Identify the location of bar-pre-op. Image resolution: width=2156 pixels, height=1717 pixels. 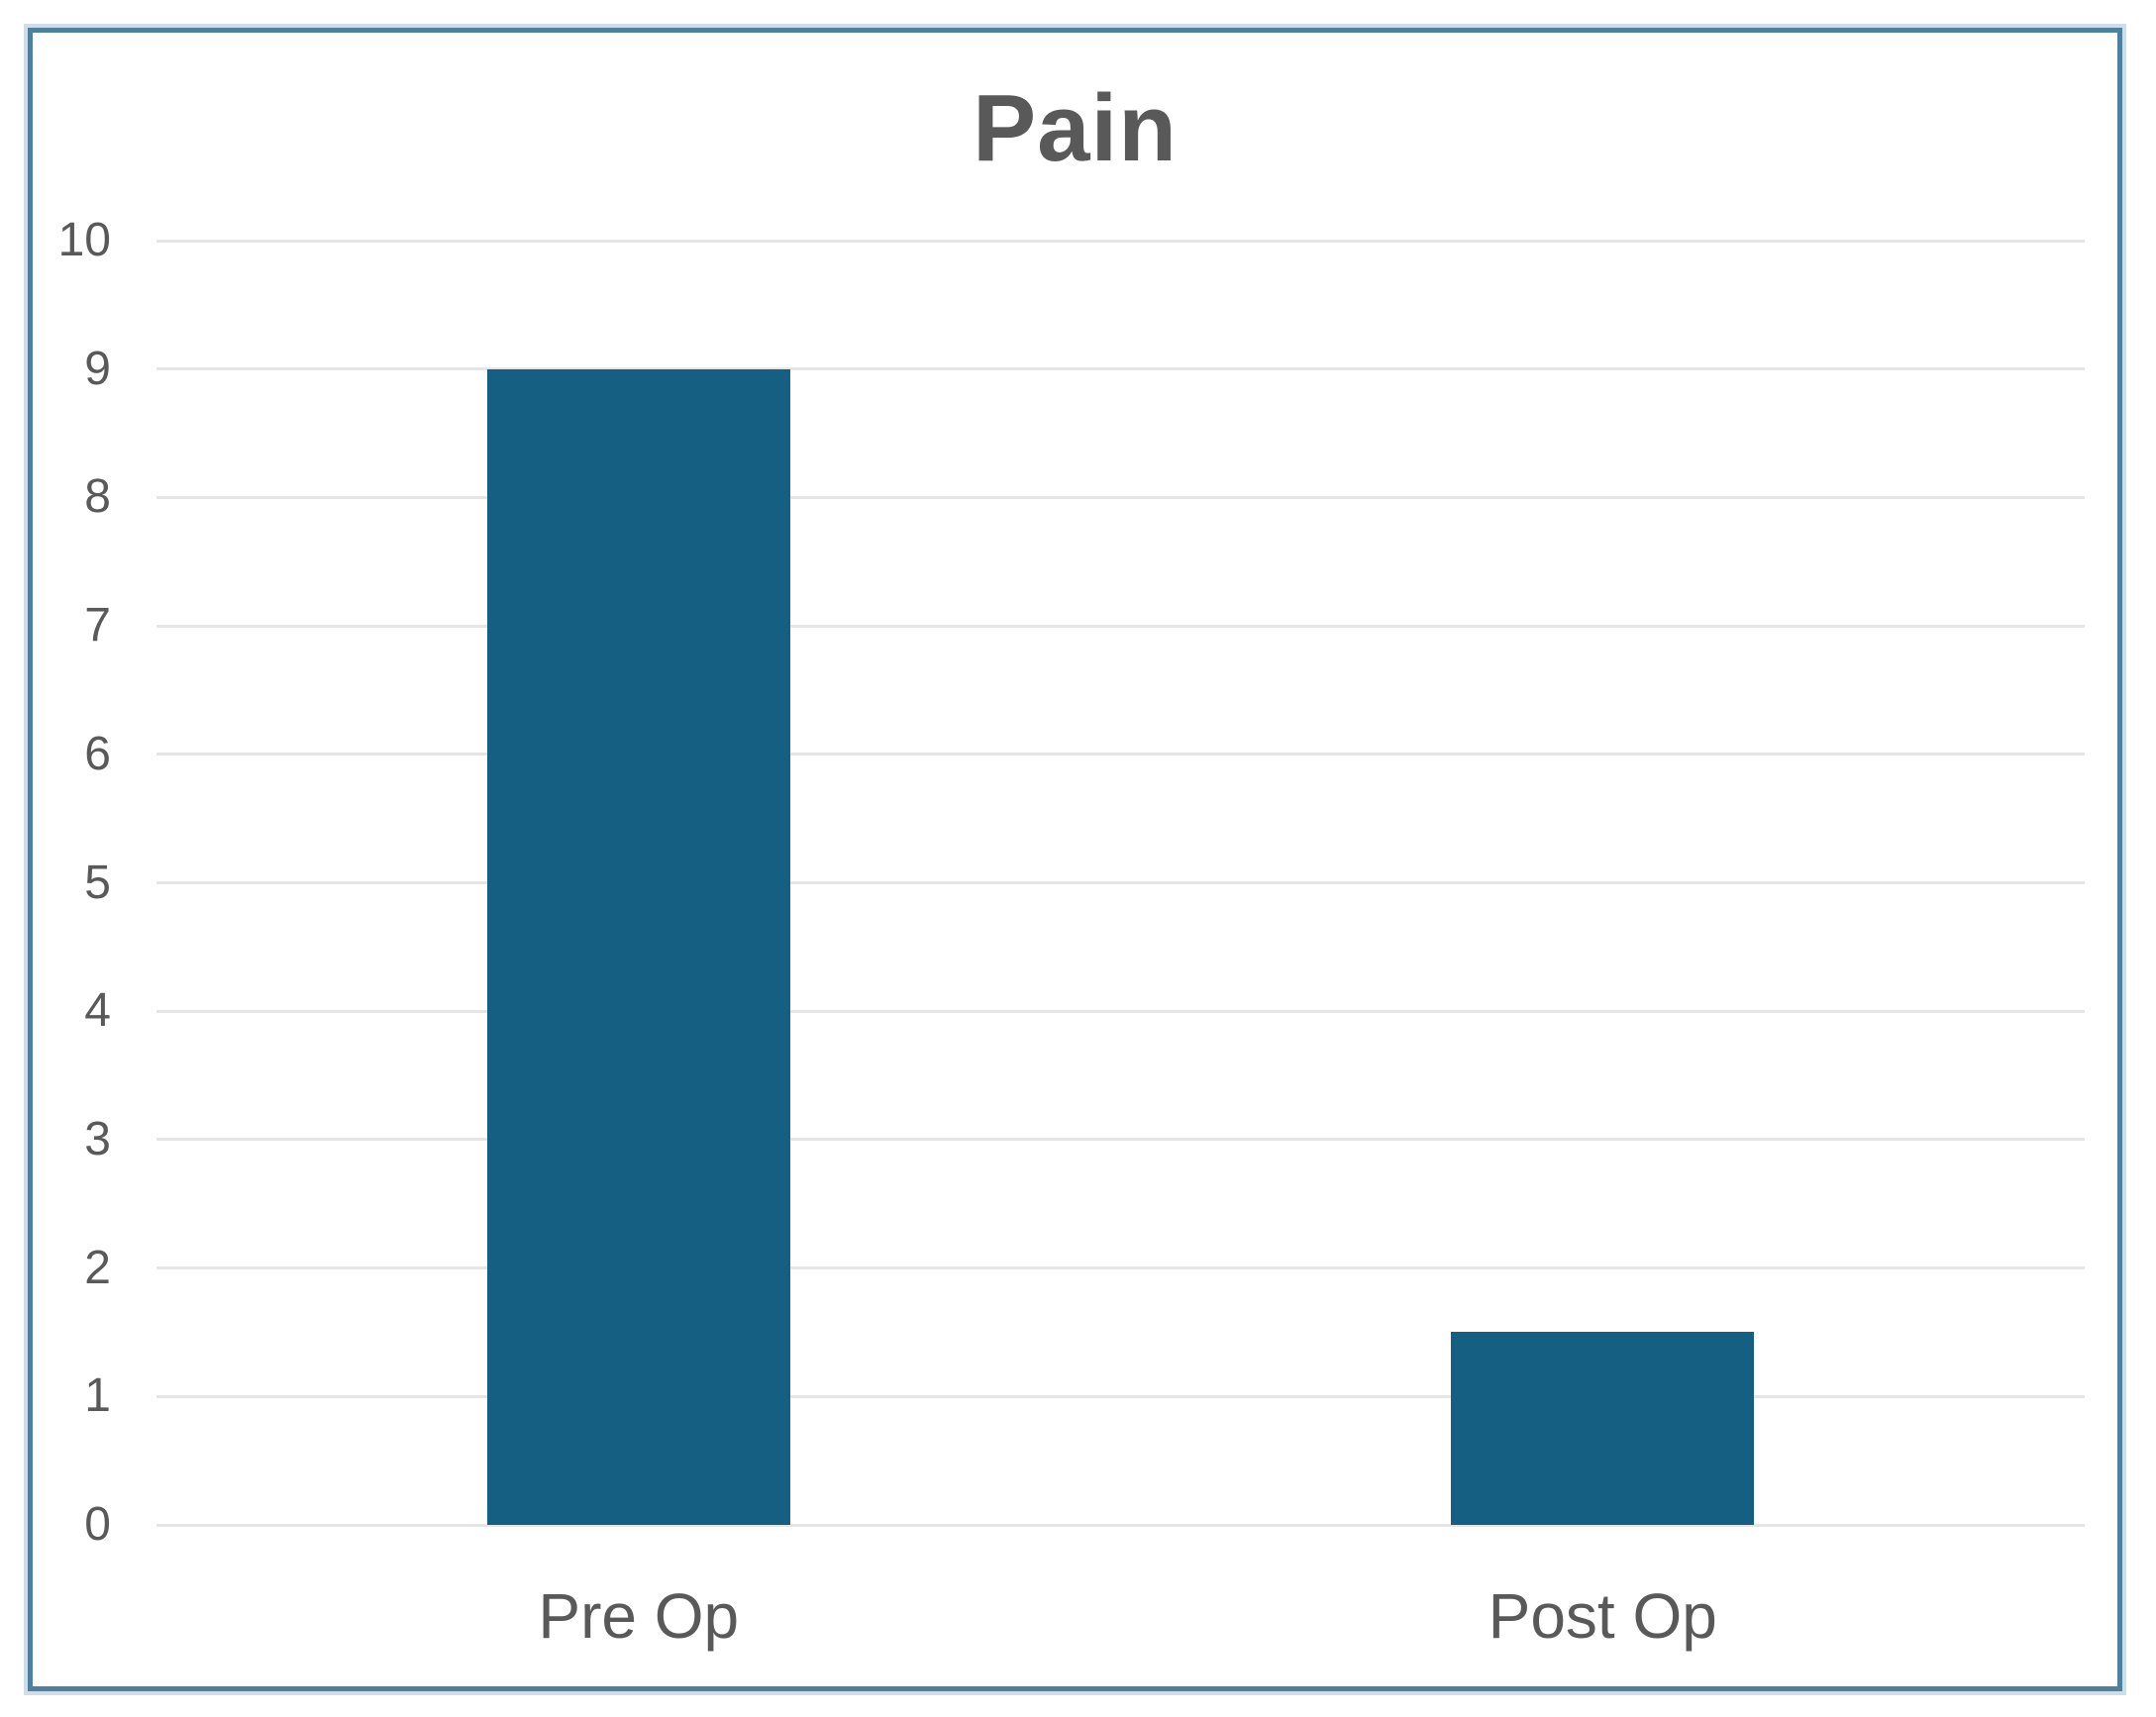
(638, 946).